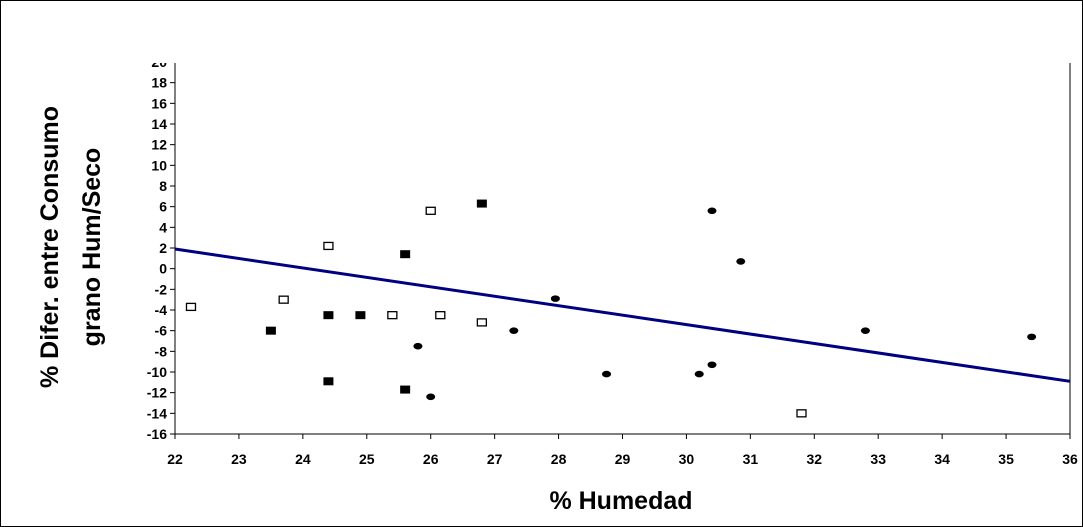  What do you see at coordinates (163, 186) in the screenshot?
I see `y-tick-label: 8` at bounding box center [163, 186].